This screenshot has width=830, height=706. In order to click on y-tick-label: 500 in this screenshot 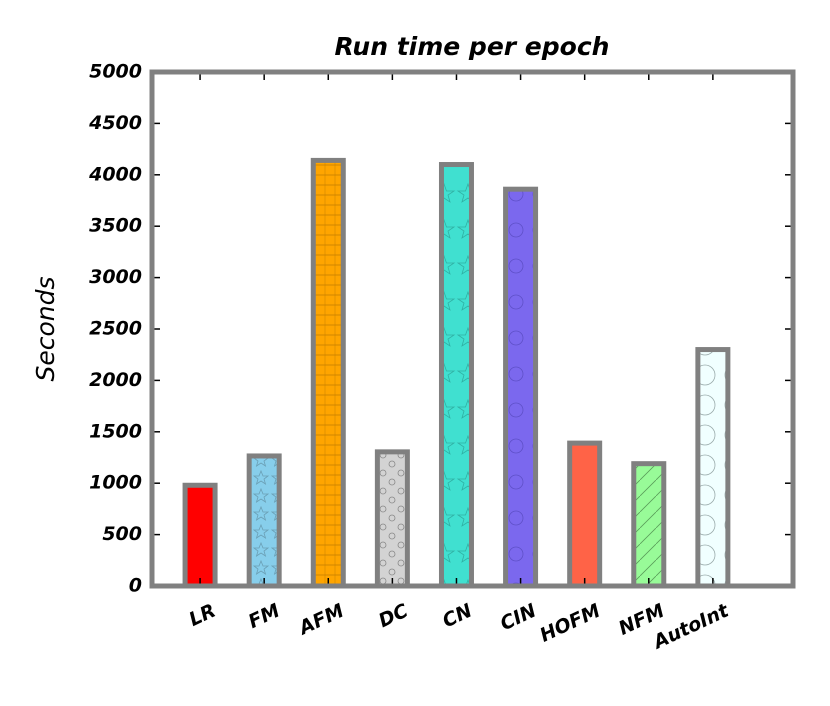, I will do `click(122, 534)`.